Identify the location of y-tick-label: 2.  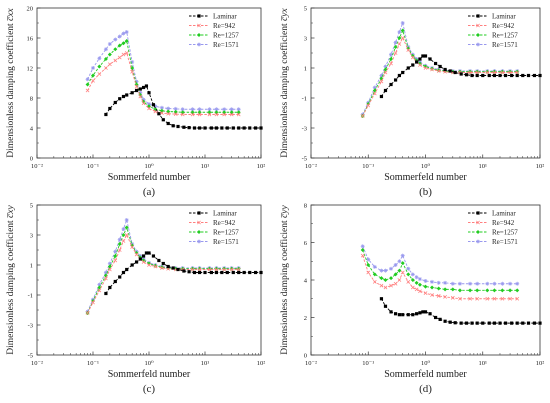
(305, 318).